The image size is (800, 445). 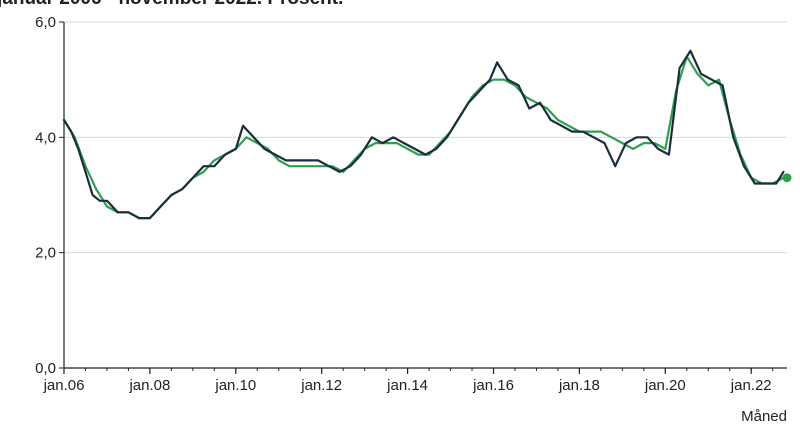 I want to click on x-tick-label: jan.14, so click(x=407, y=385).